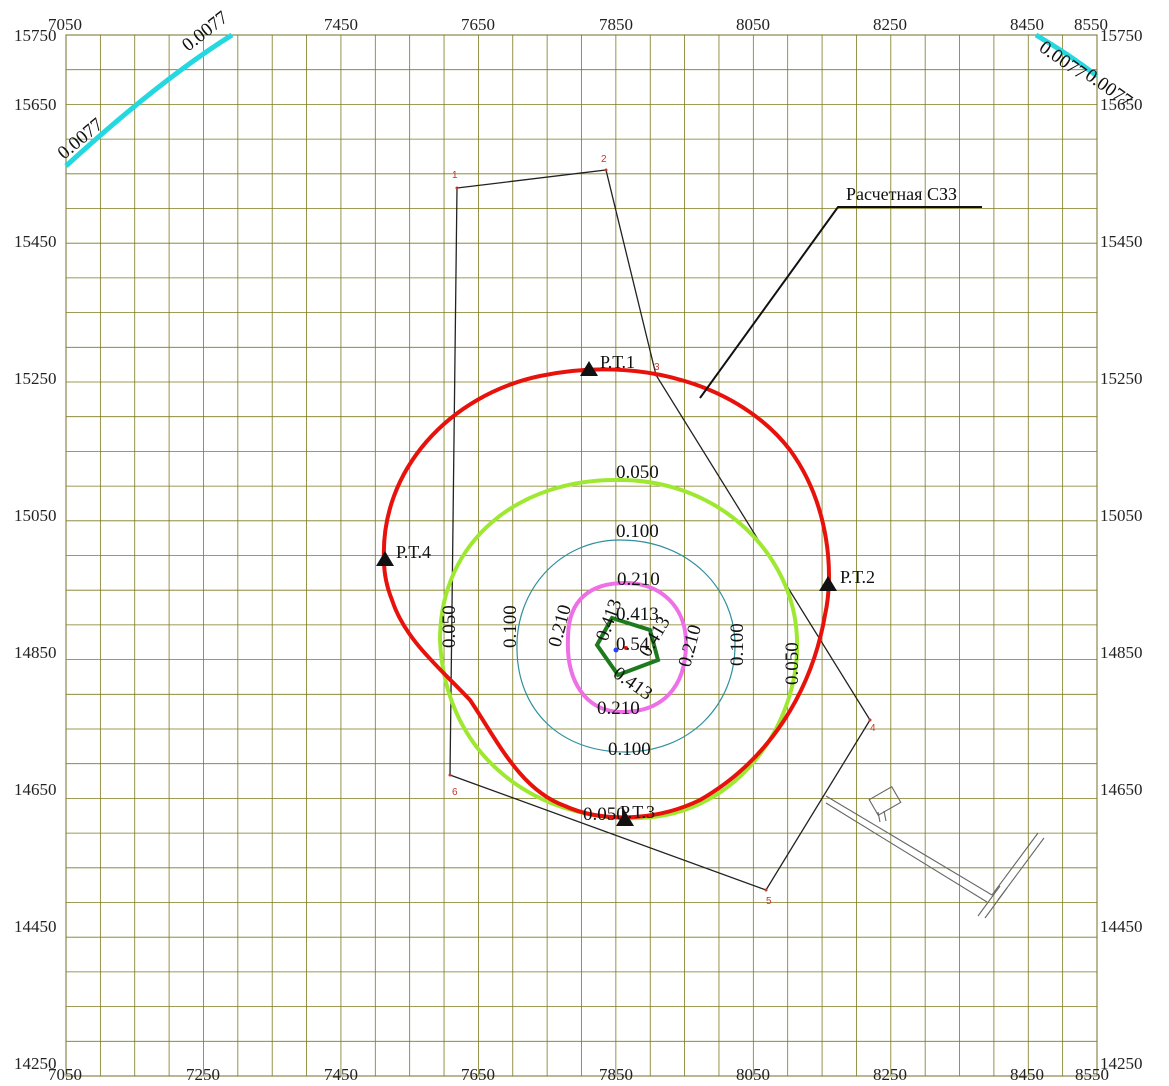 The width and height of the screenshot is (1169, 1086). What do you see at coordinates (1121, 926) in the screenshot?
I see `y-tick-right: 14450` at bounding box center [1121, 926].